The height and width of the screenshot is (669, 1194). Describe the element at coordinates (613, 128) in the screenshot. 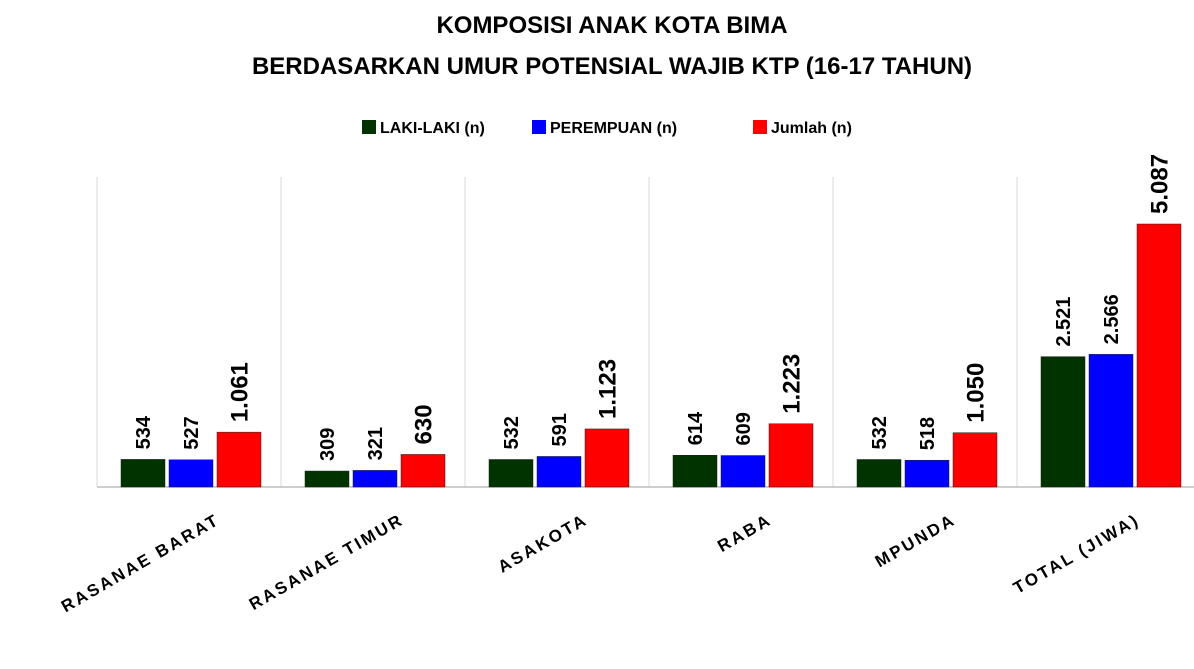

I see `legend-label: PEREMPUAN (n)` at that location.